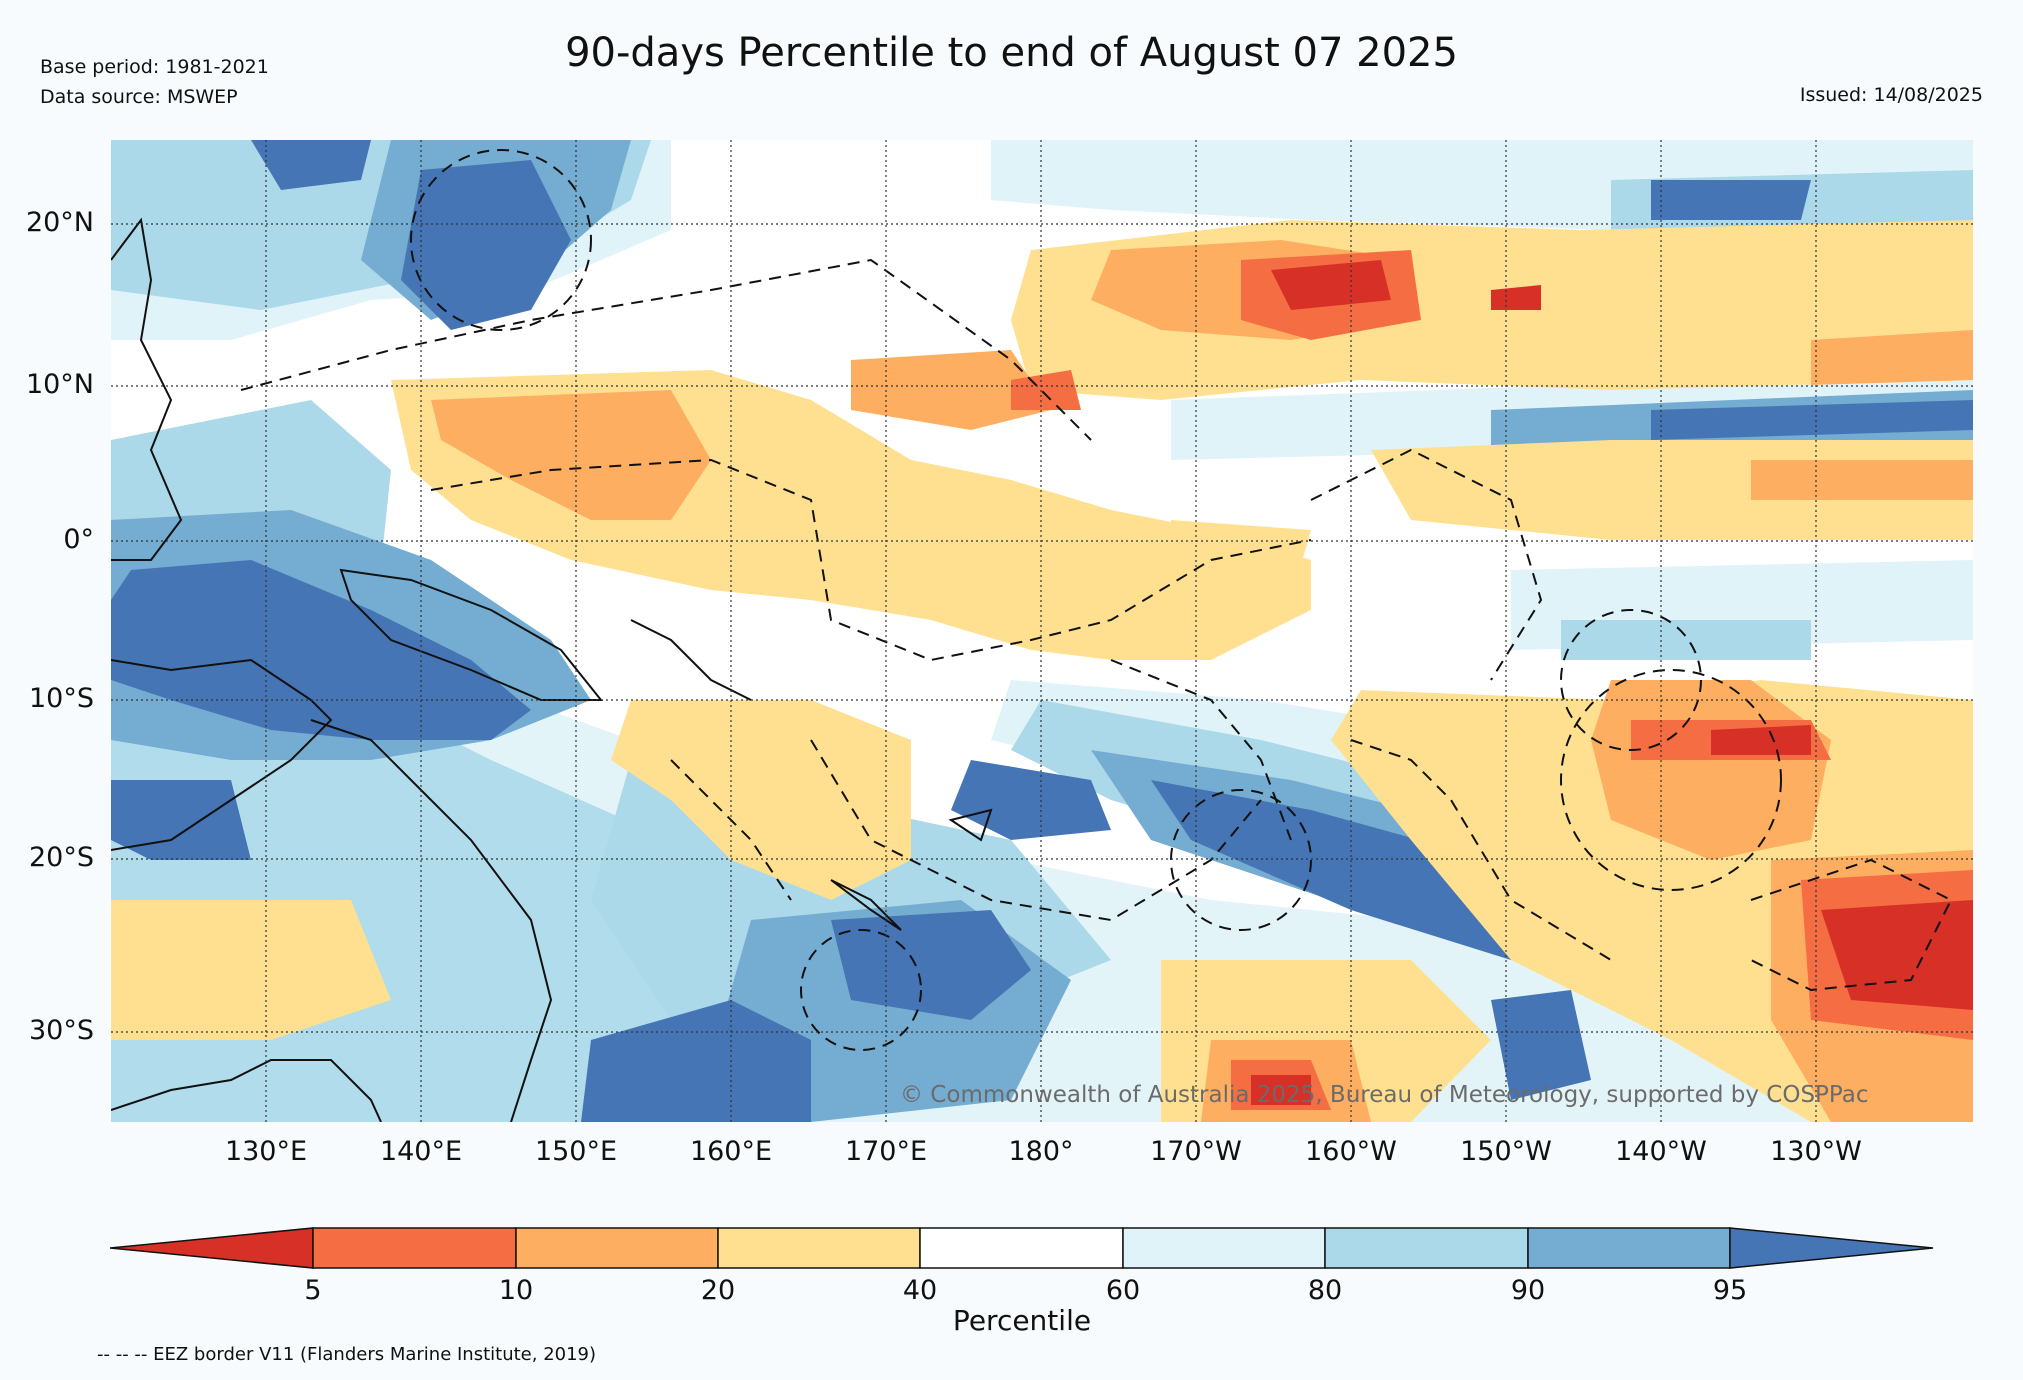 The image size is (2023, 1380). Describe the element at coordinates (1528, 1290) in the screenshot. I see `colorbar-tick-90: 90` at that location.